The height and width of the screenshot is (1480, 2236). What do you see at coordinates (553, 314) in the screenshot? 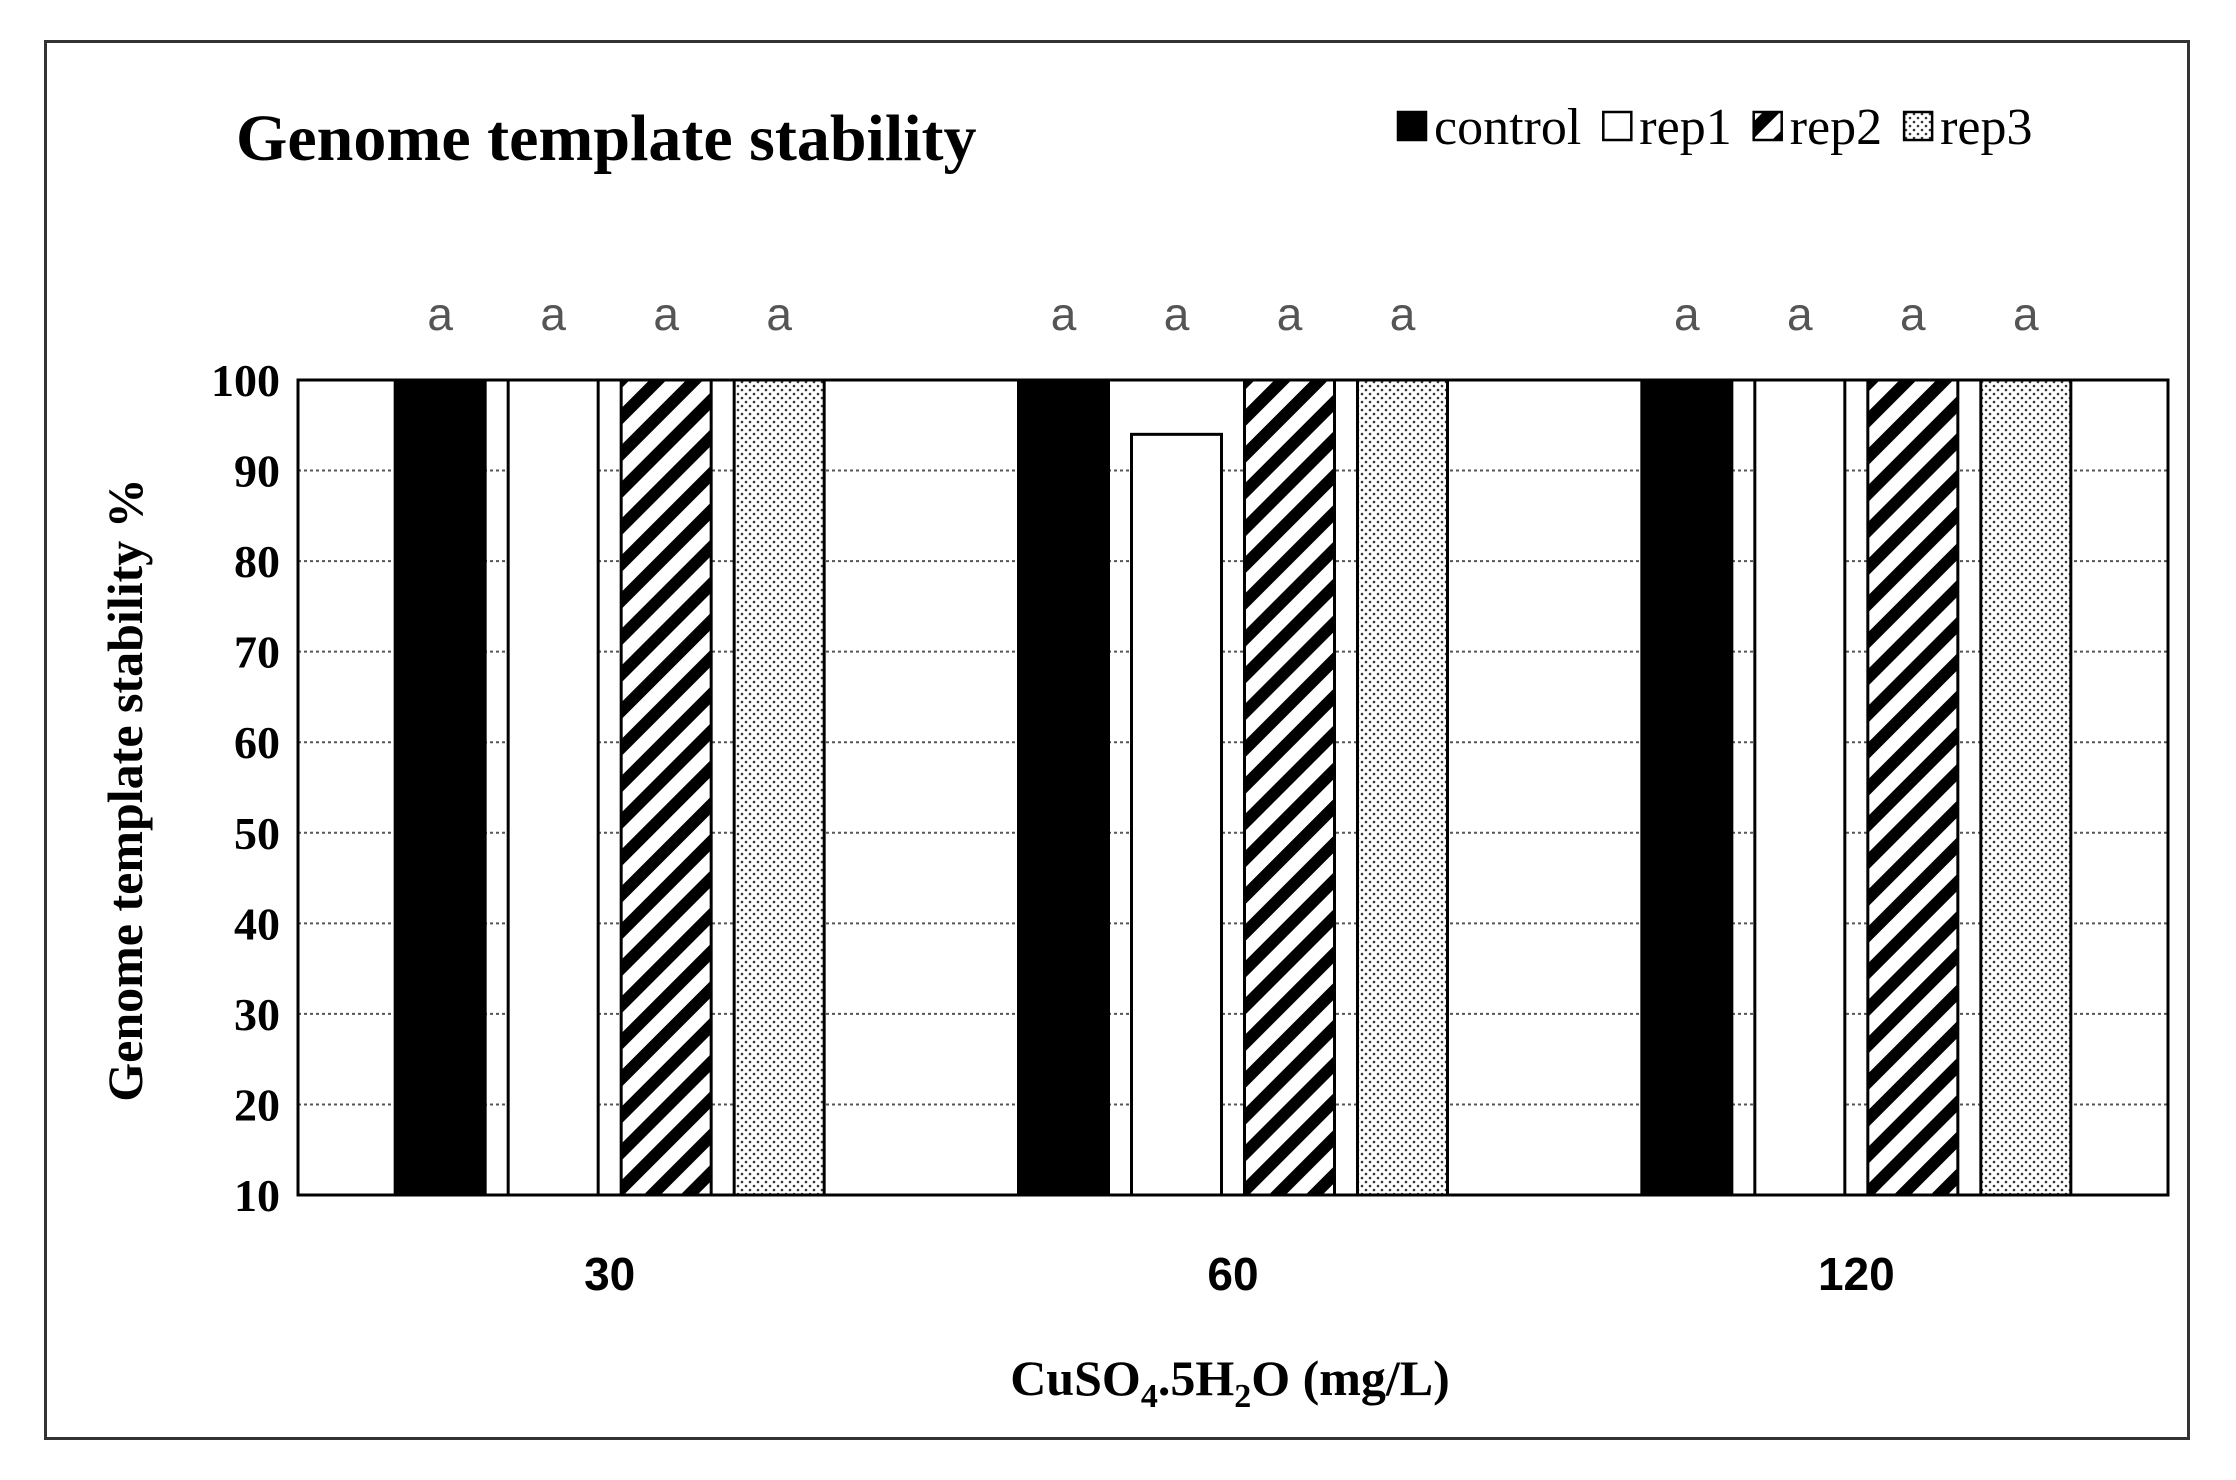
I see `significance-label-rep1-30: a` at bounding box center [553, 314].